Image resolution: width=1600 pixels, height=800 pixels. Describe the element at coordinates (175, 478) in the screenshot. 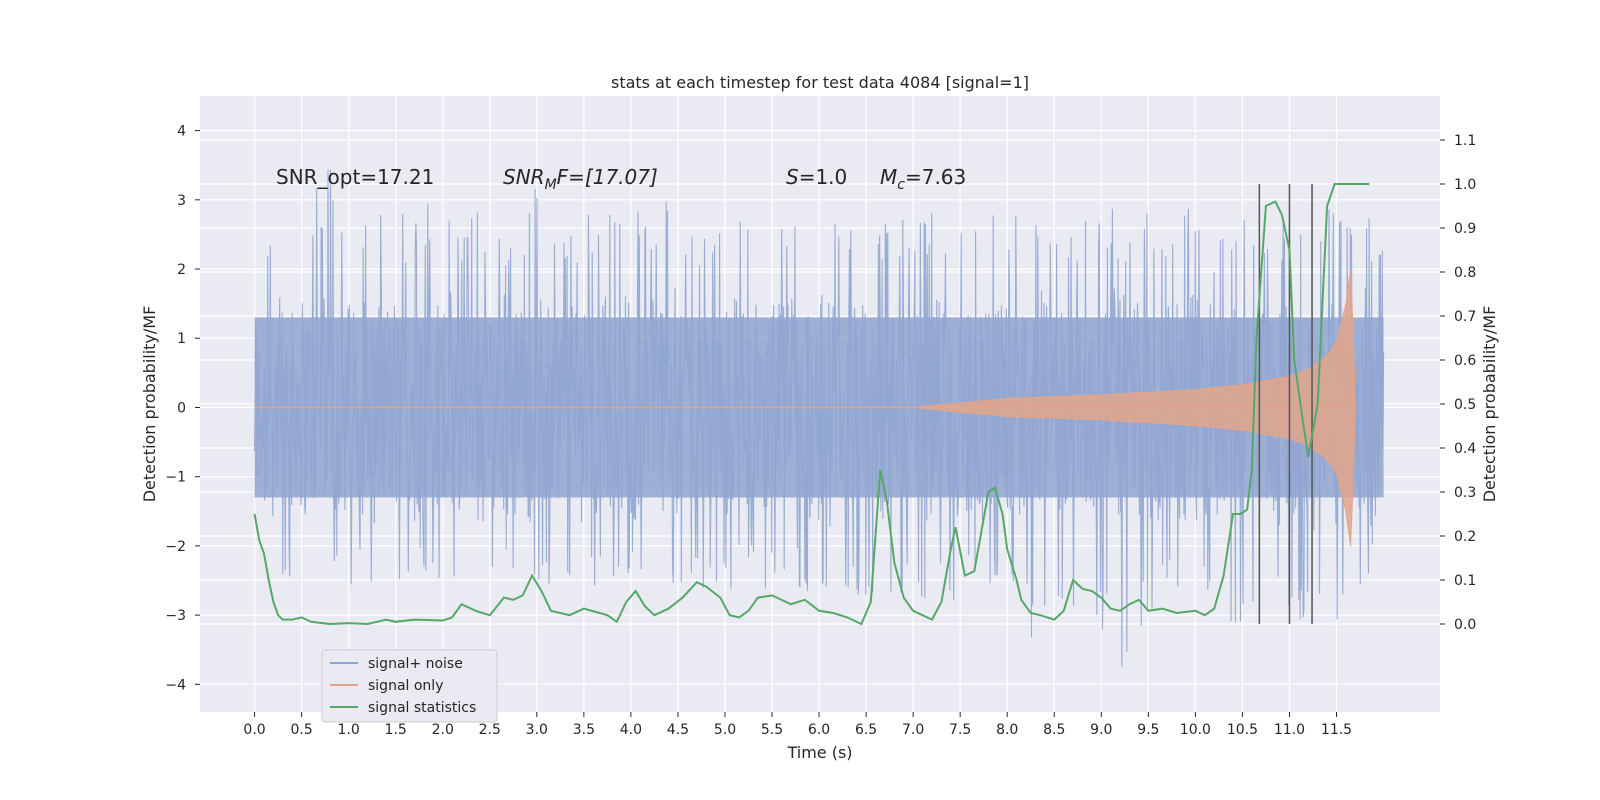

I see `y-tick-label-left: −1` at that location.